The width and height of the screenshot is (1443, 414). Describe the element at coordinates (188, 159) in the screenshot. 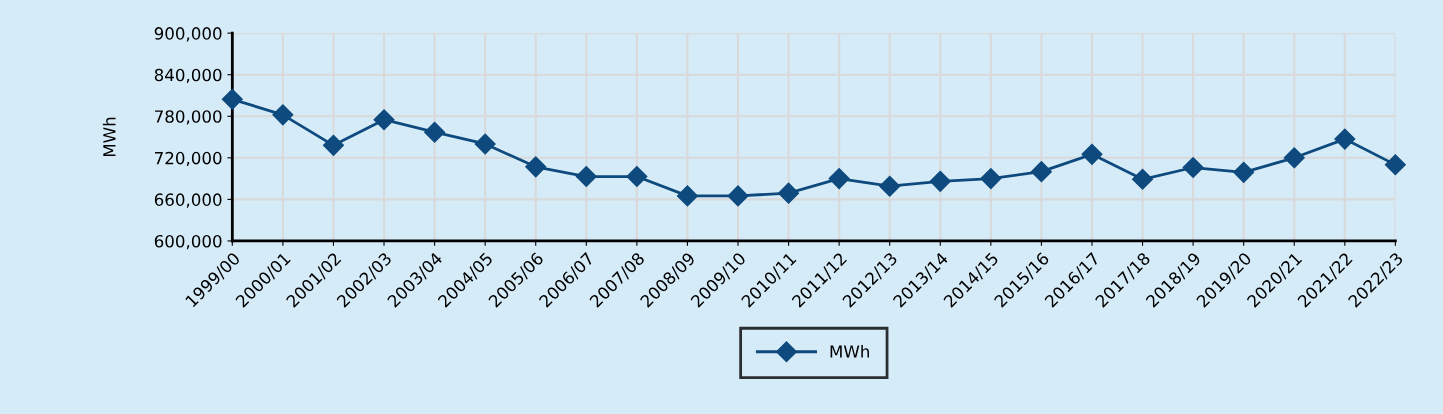

I see `y-tick-label: 720,000` at that location.